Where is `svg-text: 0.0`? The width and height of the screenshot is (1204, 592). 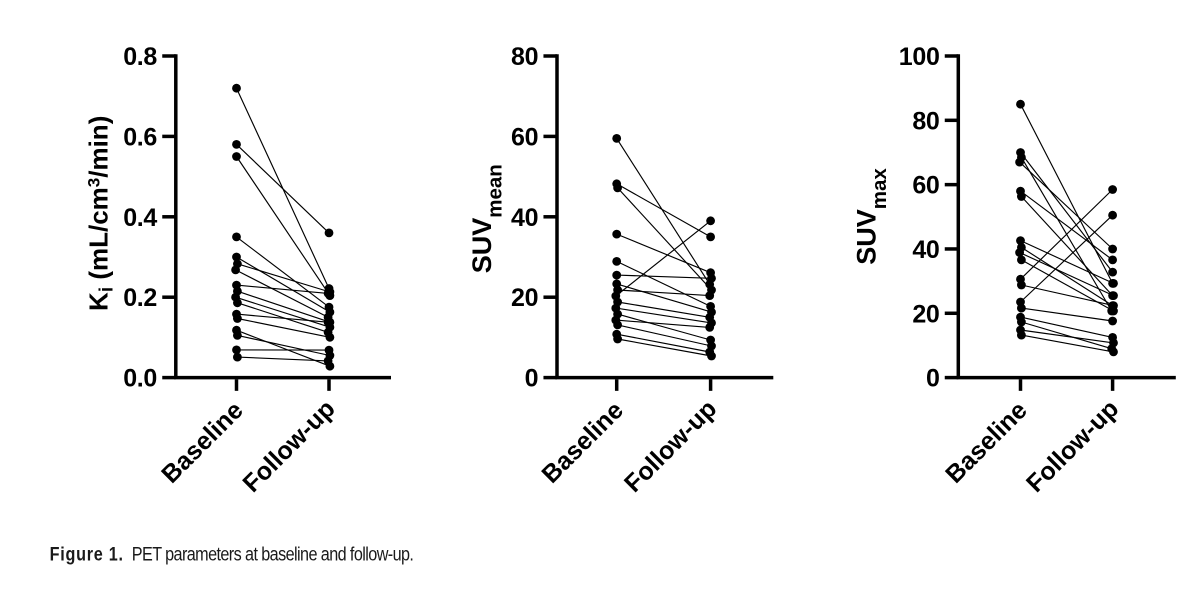 svg-text: 0.0 is located at coordinates (140, 379).